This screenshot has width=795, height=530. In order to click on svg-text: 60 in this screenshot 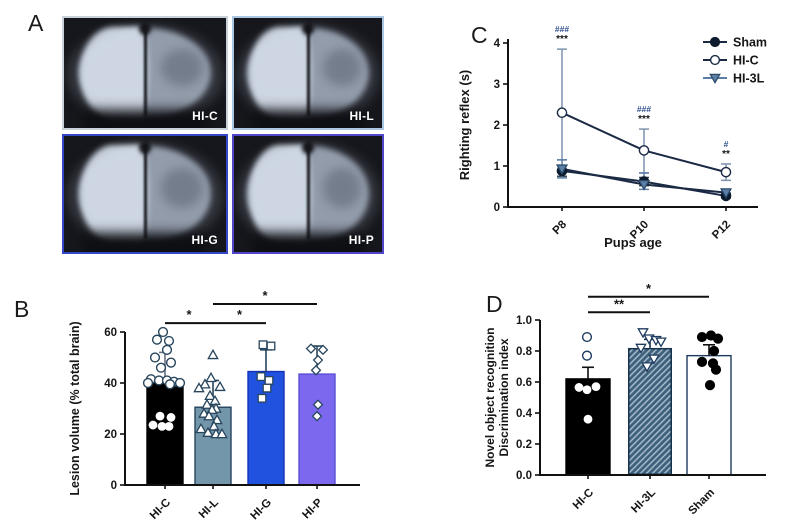, I will do `click(110, 333)`.